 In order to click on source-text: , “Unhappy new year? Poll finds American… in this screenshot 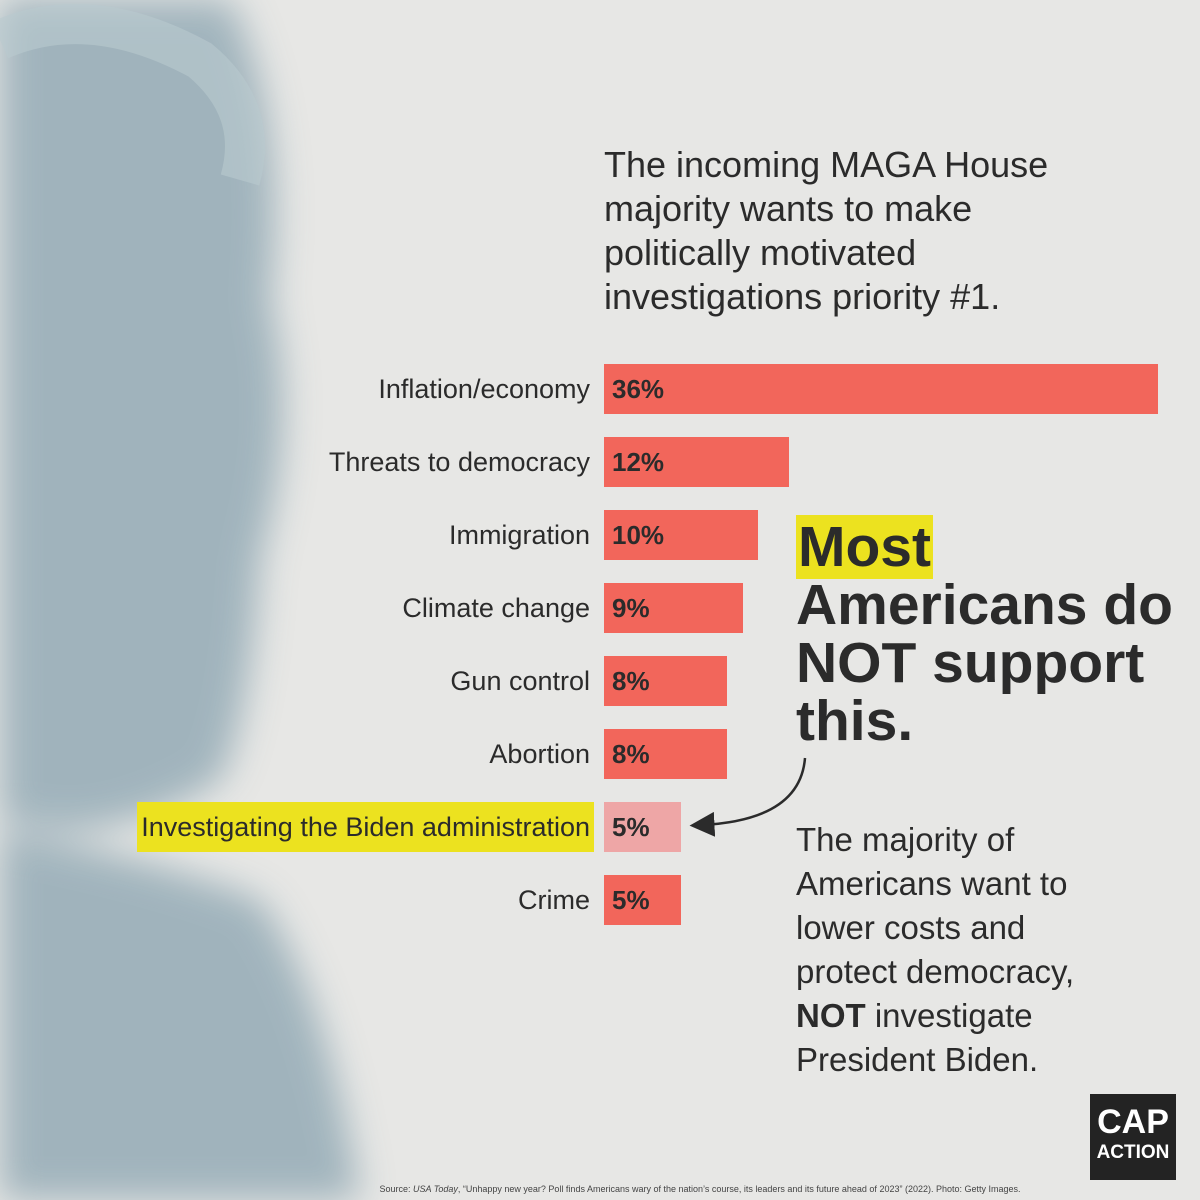, I will do `click(739, 1189)`.